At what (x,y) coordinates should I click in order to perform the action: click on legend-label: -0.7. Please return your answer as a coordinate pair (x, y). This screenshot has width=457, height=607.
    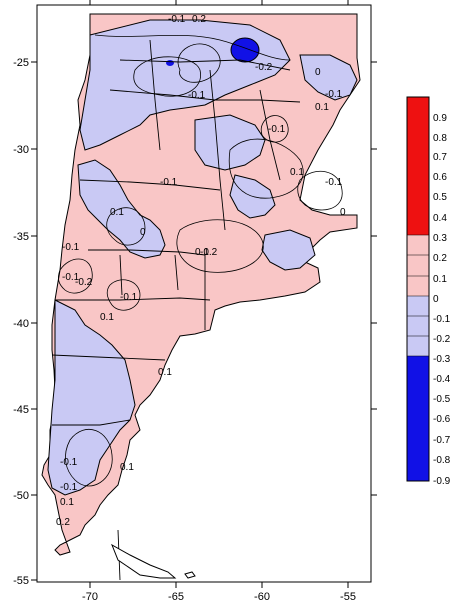
    Looking at the image, I should click on (442, 440).